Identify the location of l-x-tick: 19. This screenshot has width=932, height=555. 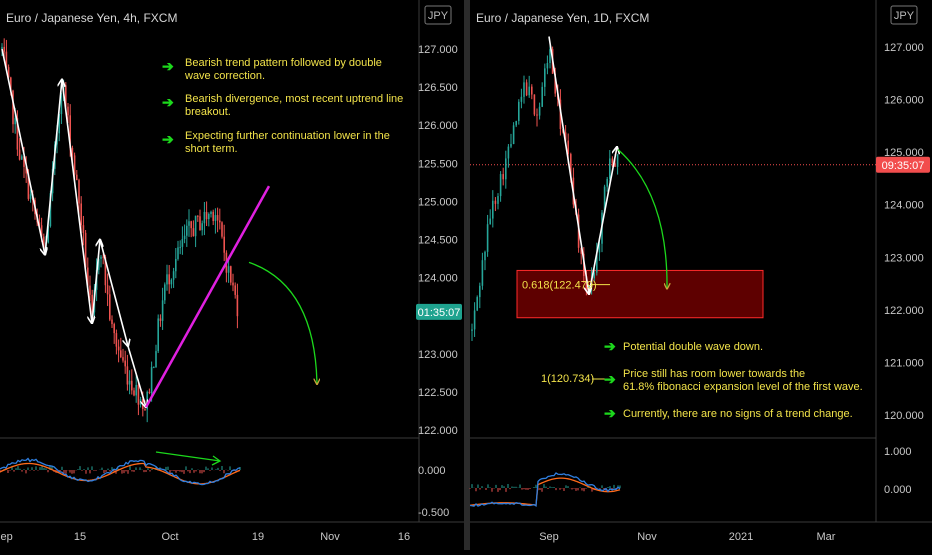
(258, 537).